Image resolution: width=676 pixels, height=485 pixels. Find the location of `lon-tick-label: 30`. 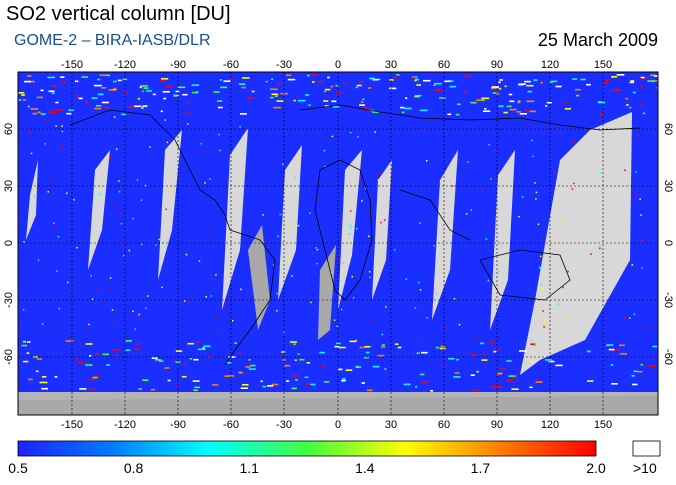

lon-tick-label: 30 is located at coordinates (391, 65).